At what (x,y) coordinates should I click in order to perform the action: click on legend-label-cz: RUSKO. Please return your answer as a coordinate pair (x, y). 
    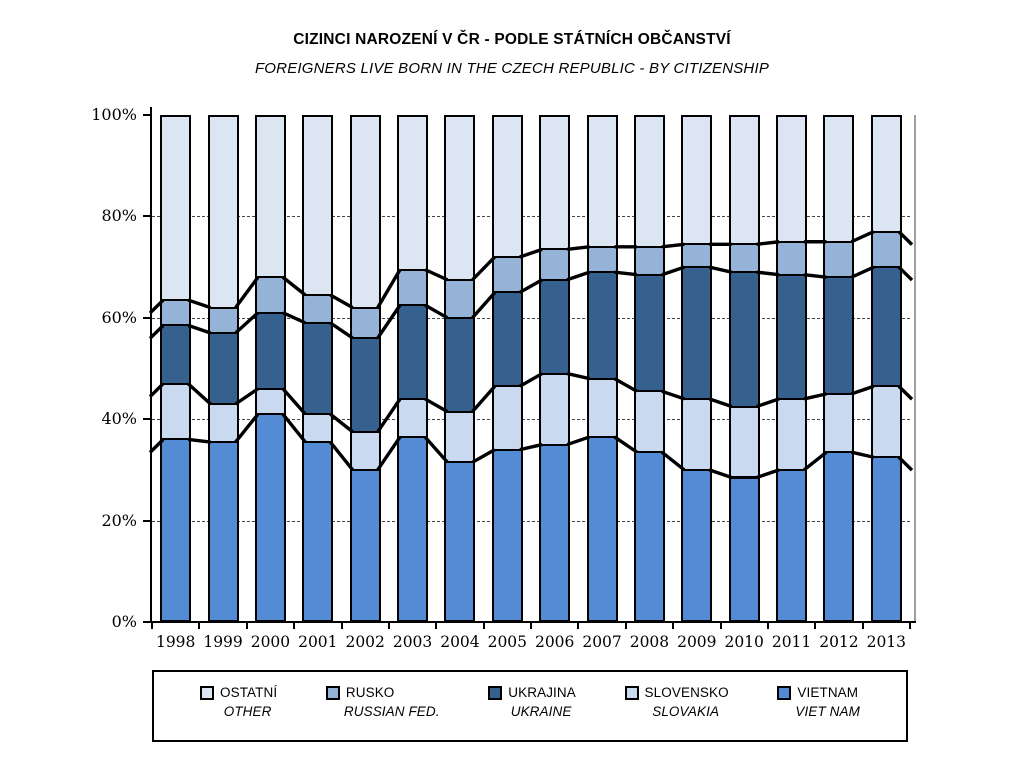
    Looking at the image, I should click on (370, 692).